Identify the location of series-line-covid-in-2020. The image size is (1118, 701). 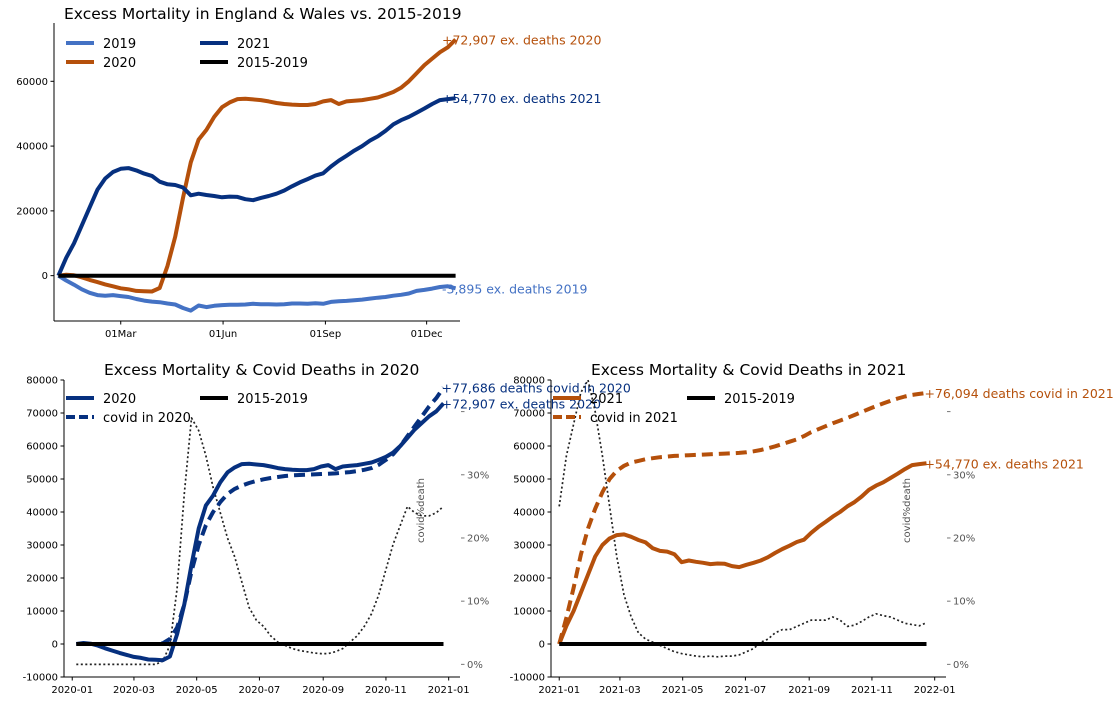
(261, 516).